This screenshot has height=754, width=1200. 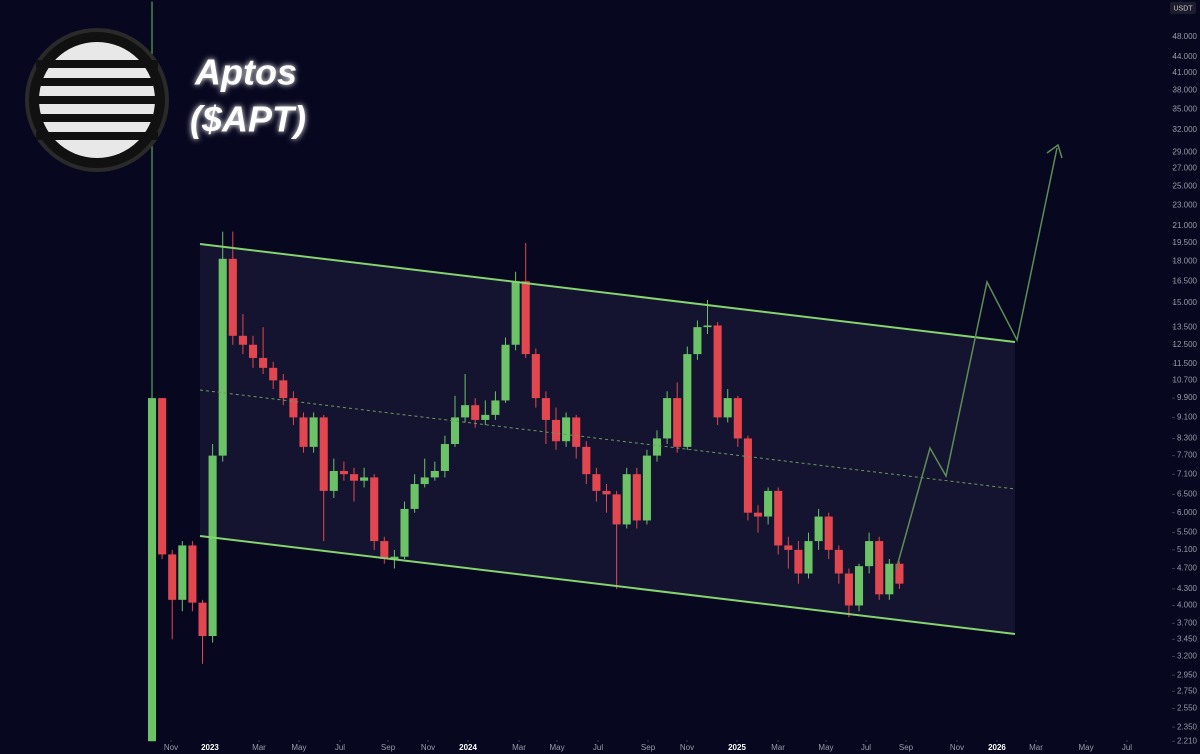 I want to click on x-tick-label: 2024, so click(x=468, y=747).